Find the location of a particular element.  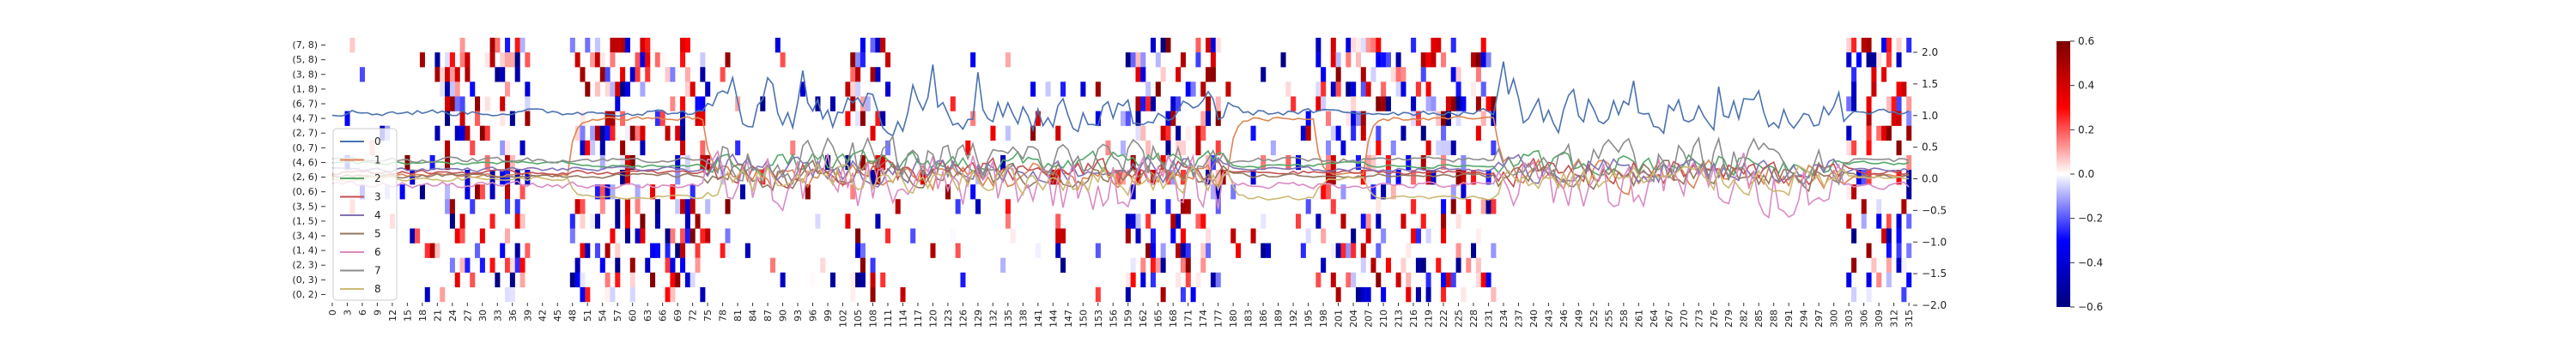

x-tick-label: 279 is located at coordinates (1729, 319).